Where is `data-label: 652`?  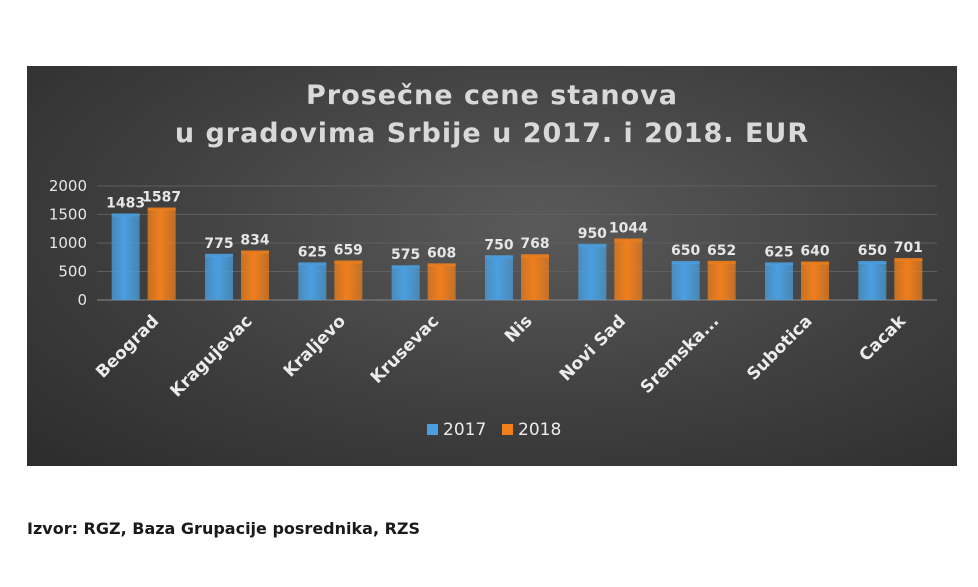 data-label: 652 is located at coordinates (721, 251).